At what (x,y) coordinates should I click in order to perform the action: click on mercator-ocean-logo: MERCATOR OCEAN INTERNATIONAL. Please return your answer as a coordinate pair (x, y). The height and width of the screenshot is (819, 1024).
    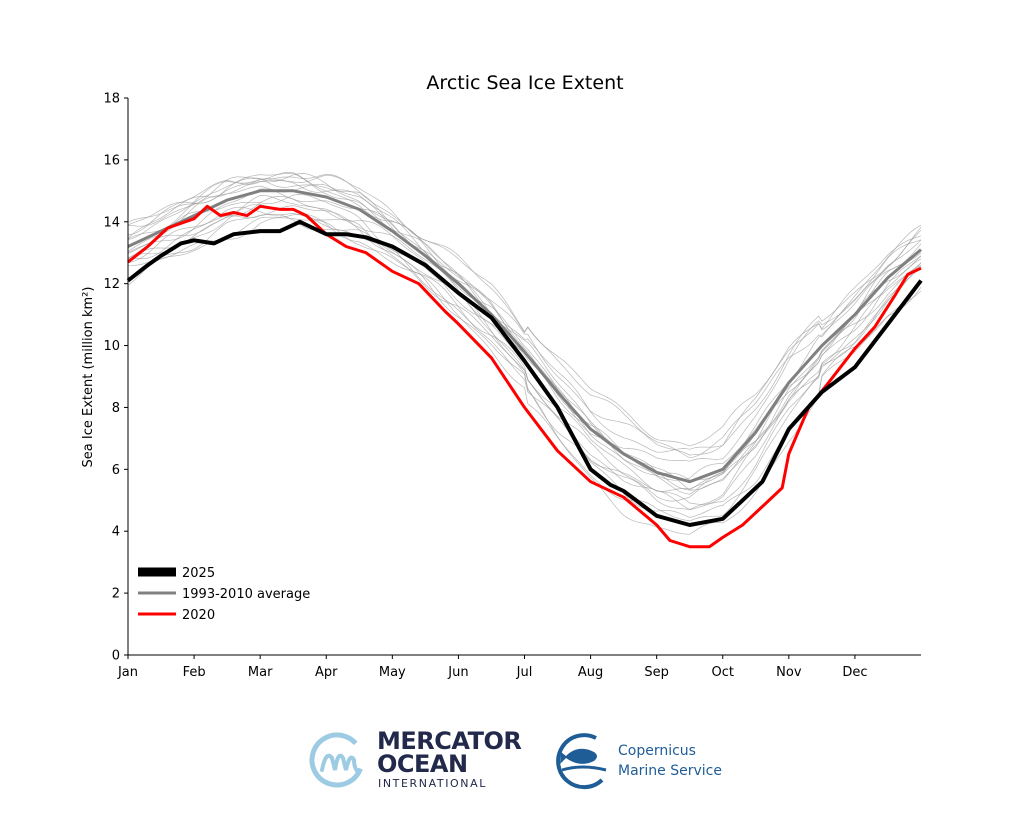
    Looking at the image, I should click on (415, 760).